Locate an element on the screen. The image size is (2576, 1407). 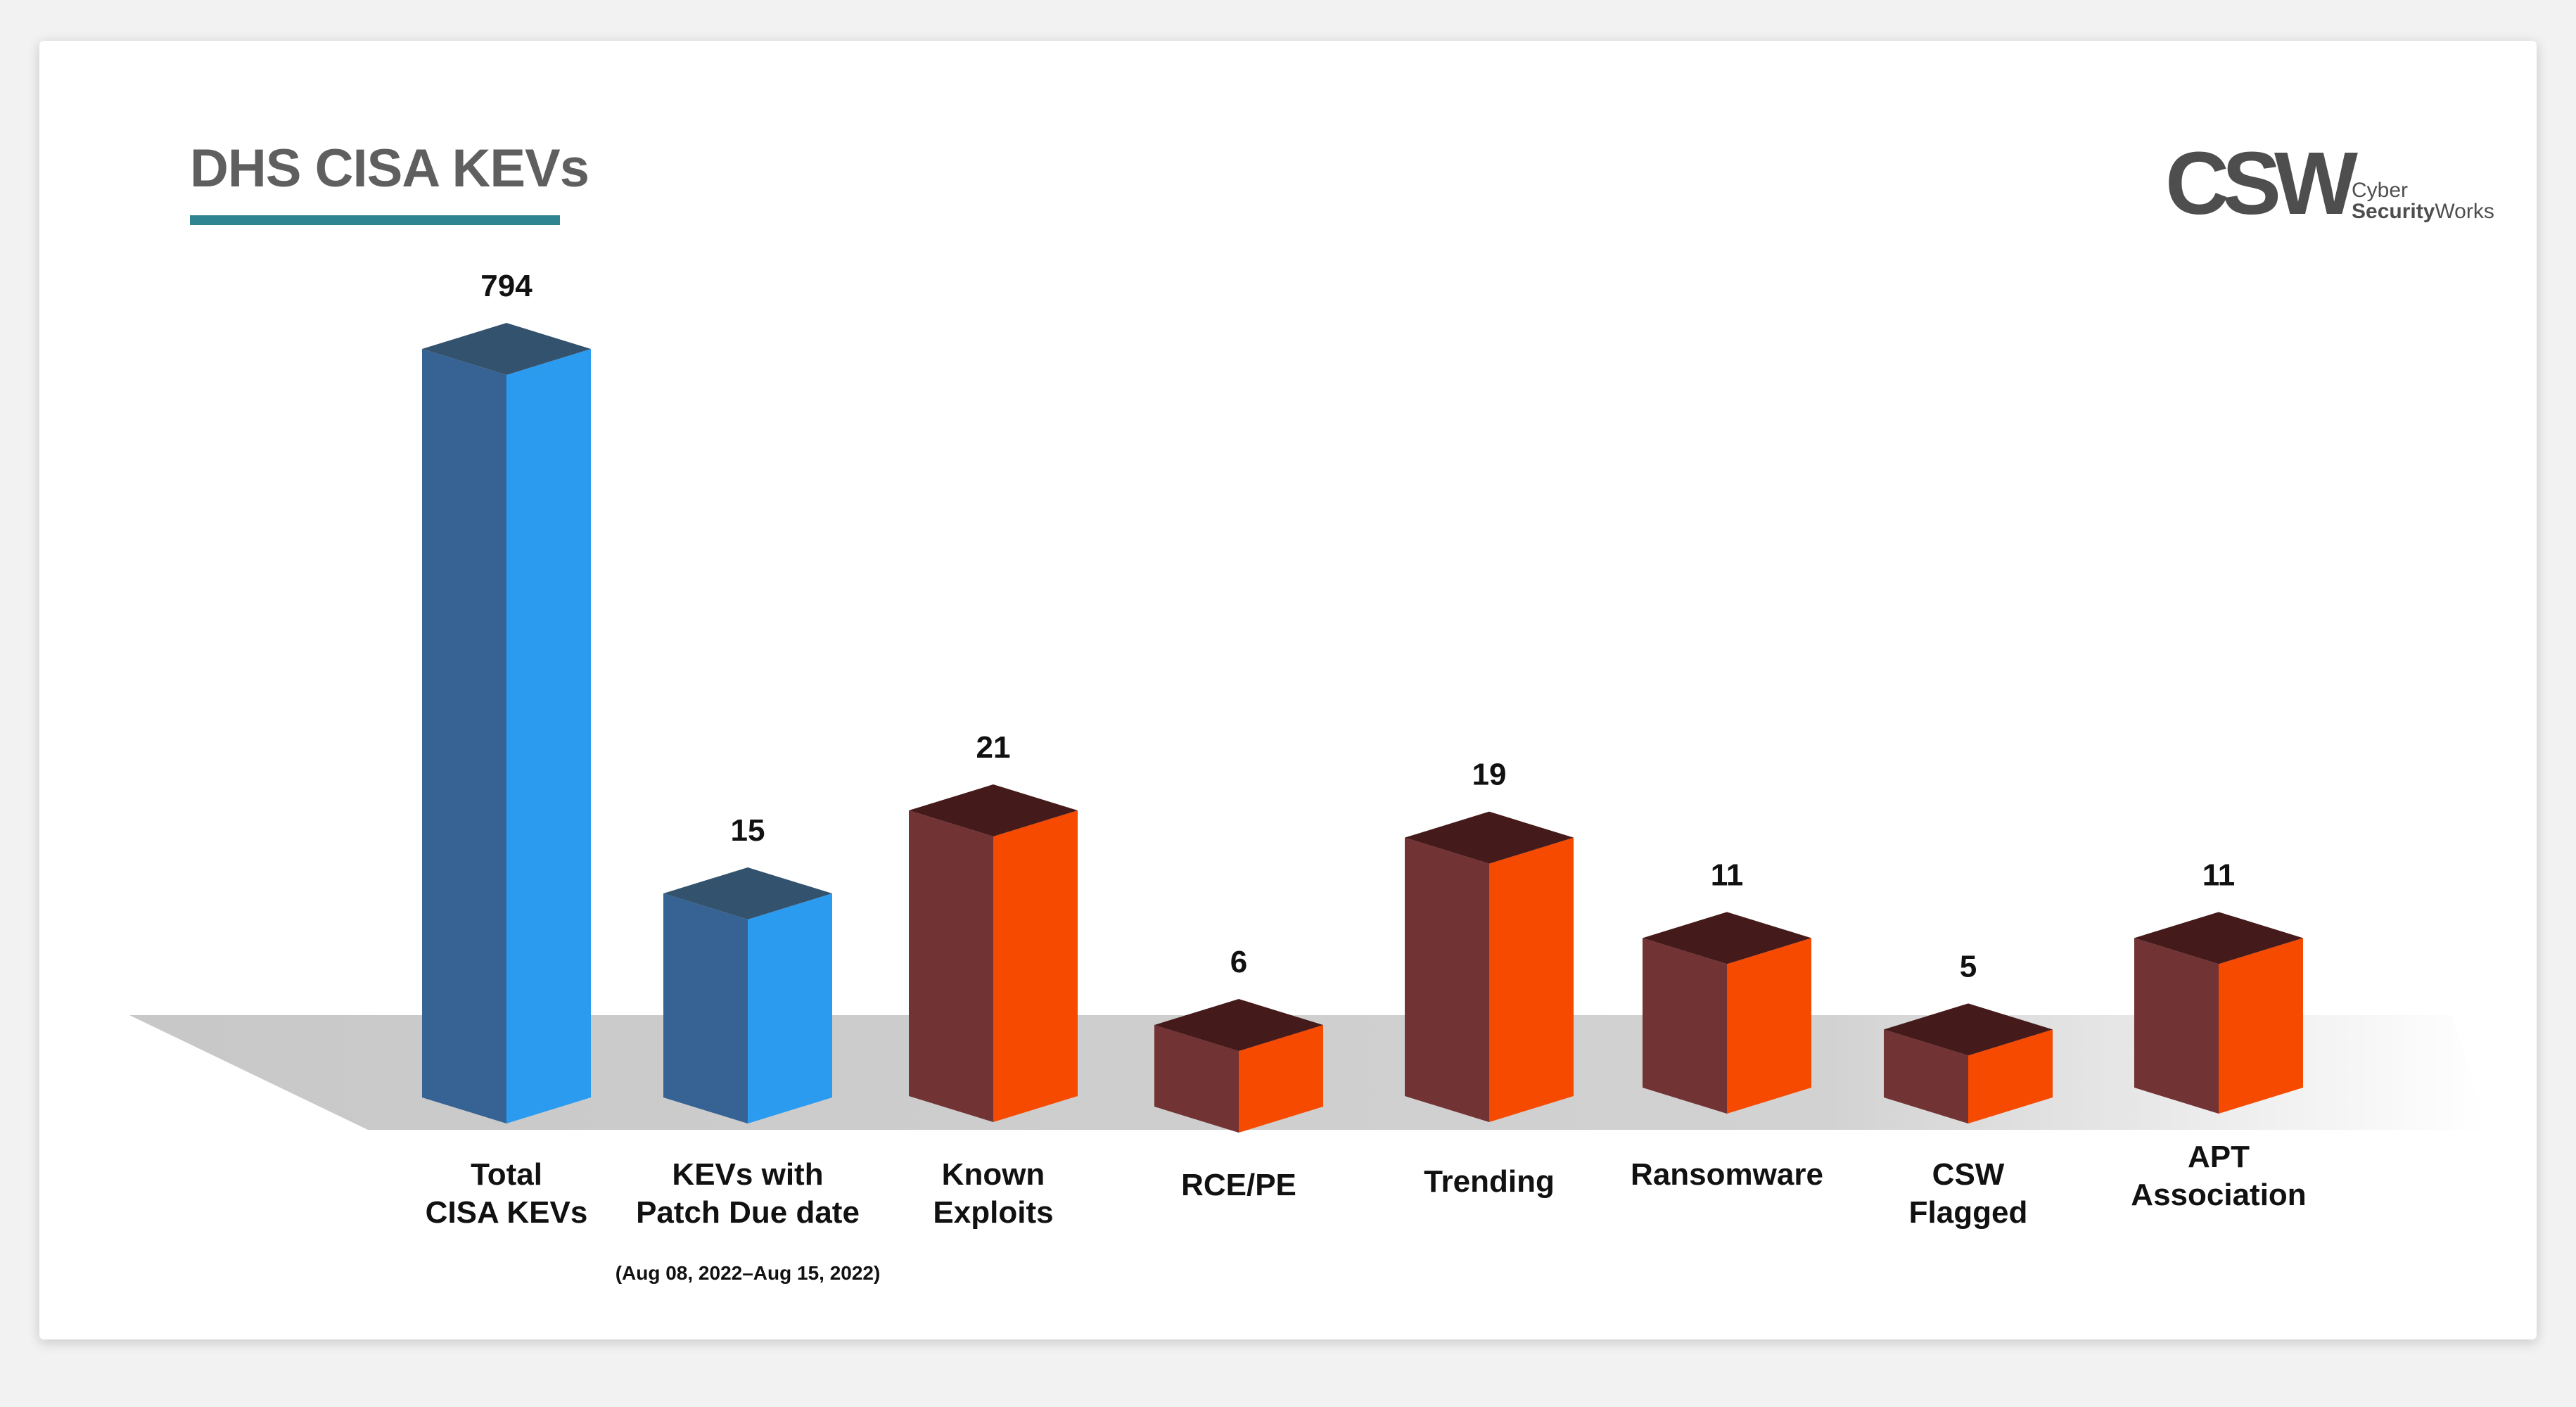
category-label: APT Association is located at coordinates (2219, 1176).